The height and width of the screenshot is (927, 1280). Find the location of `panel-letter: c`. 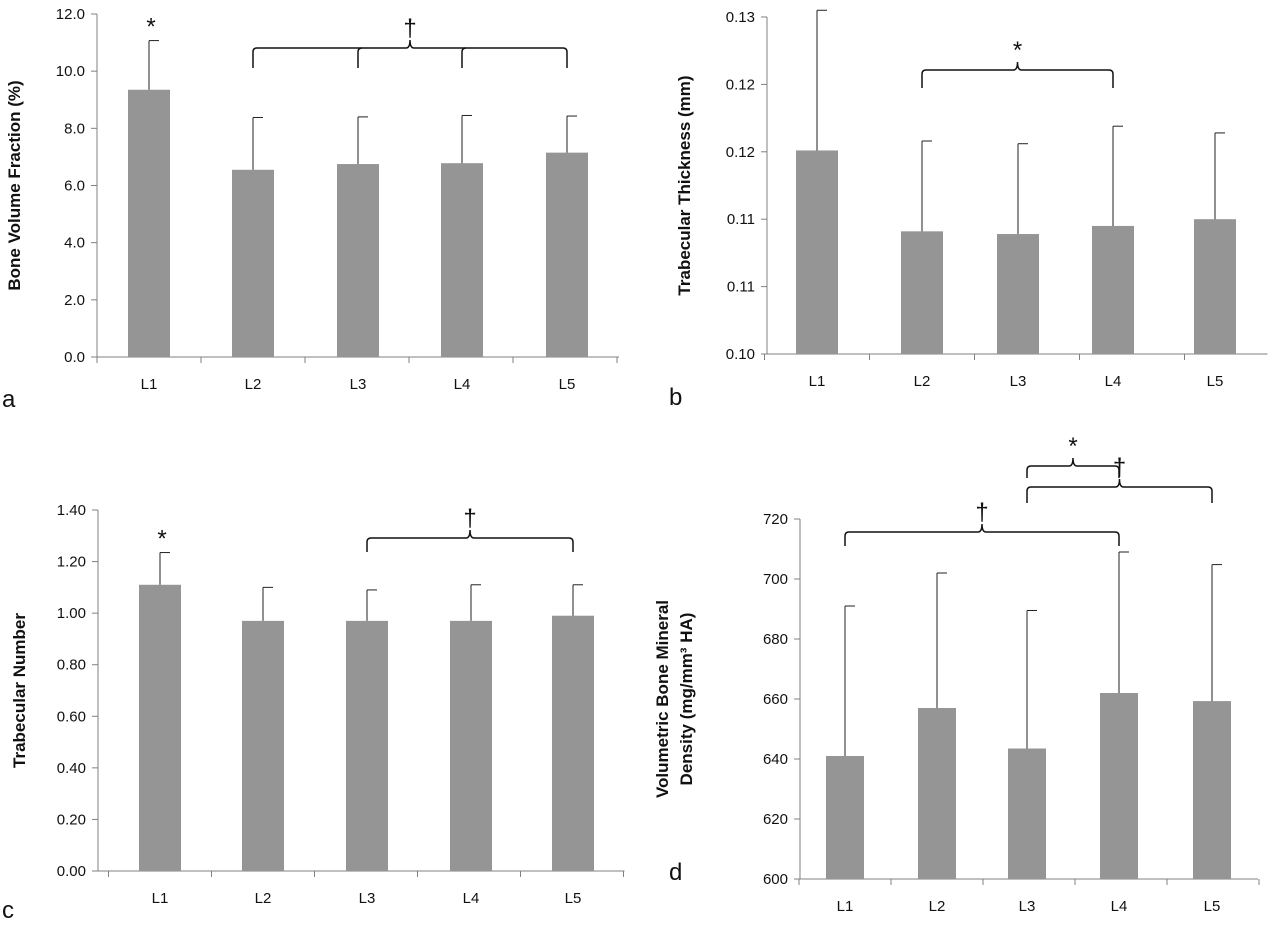

panel-letter: c is located at coordinates (8, 909).